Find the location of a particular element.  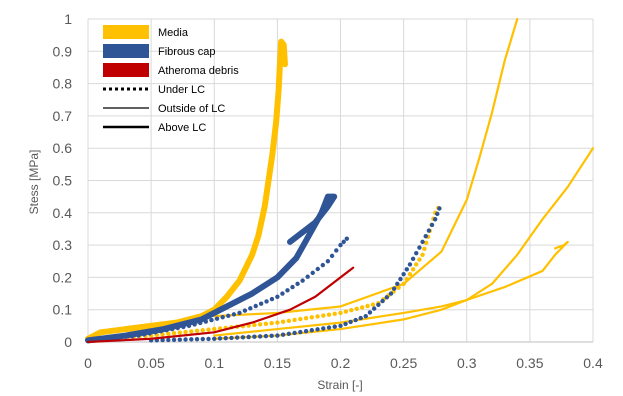

legend-label: Fibrous cap is located at coordinates (186, 52).